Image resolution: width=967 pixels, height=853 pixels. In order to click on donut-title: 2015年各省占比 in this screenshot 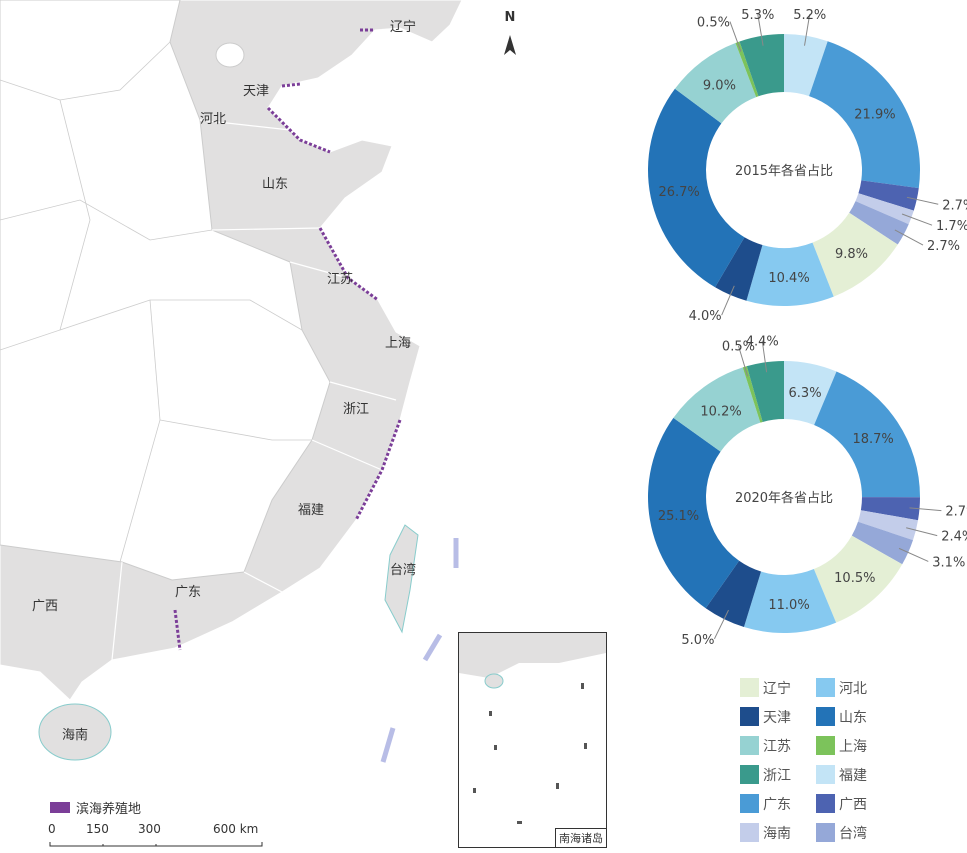, I will do `click(784, 171)`.